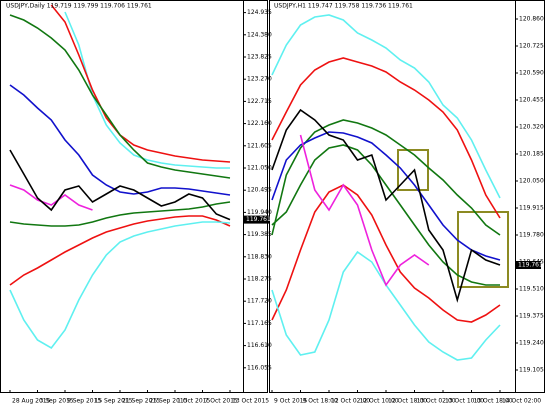  What do you see at coordinates (259, 145) in the screenshot?
I see `y-tick-label: 121.605` at bounding box center [259, 145].